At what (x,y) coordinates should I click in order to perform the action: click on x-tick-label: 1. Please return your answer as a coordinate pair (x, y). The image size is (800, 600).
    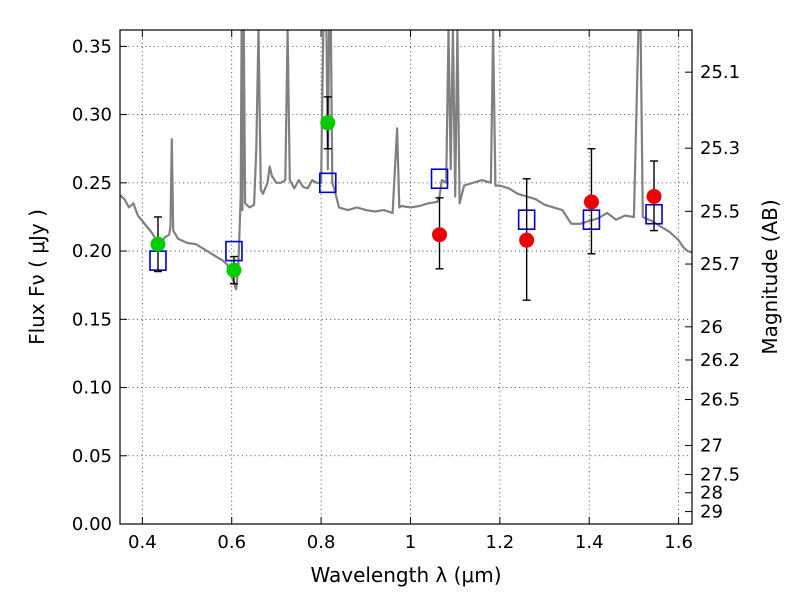
    Looking at the image, I should click on (410, 542).